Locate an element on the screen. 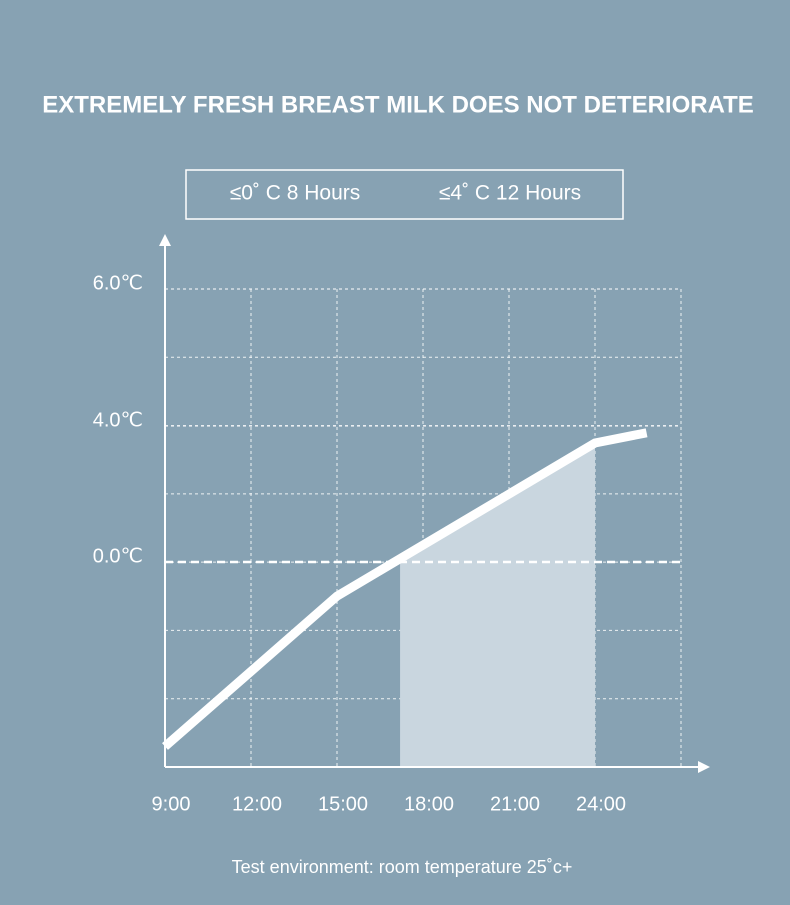  x-tick-label: 21:00 is located at coordinates (515, 804).